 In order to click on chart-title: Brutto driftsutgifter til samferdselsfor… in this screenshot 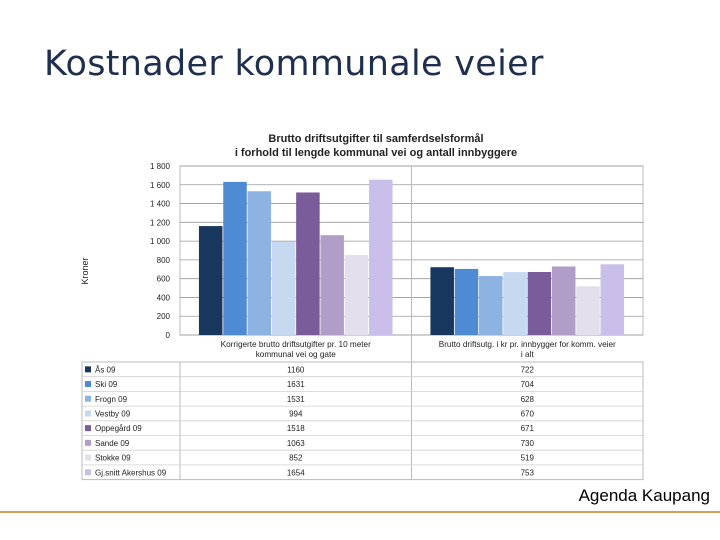, I will do `click(375, 139)`.